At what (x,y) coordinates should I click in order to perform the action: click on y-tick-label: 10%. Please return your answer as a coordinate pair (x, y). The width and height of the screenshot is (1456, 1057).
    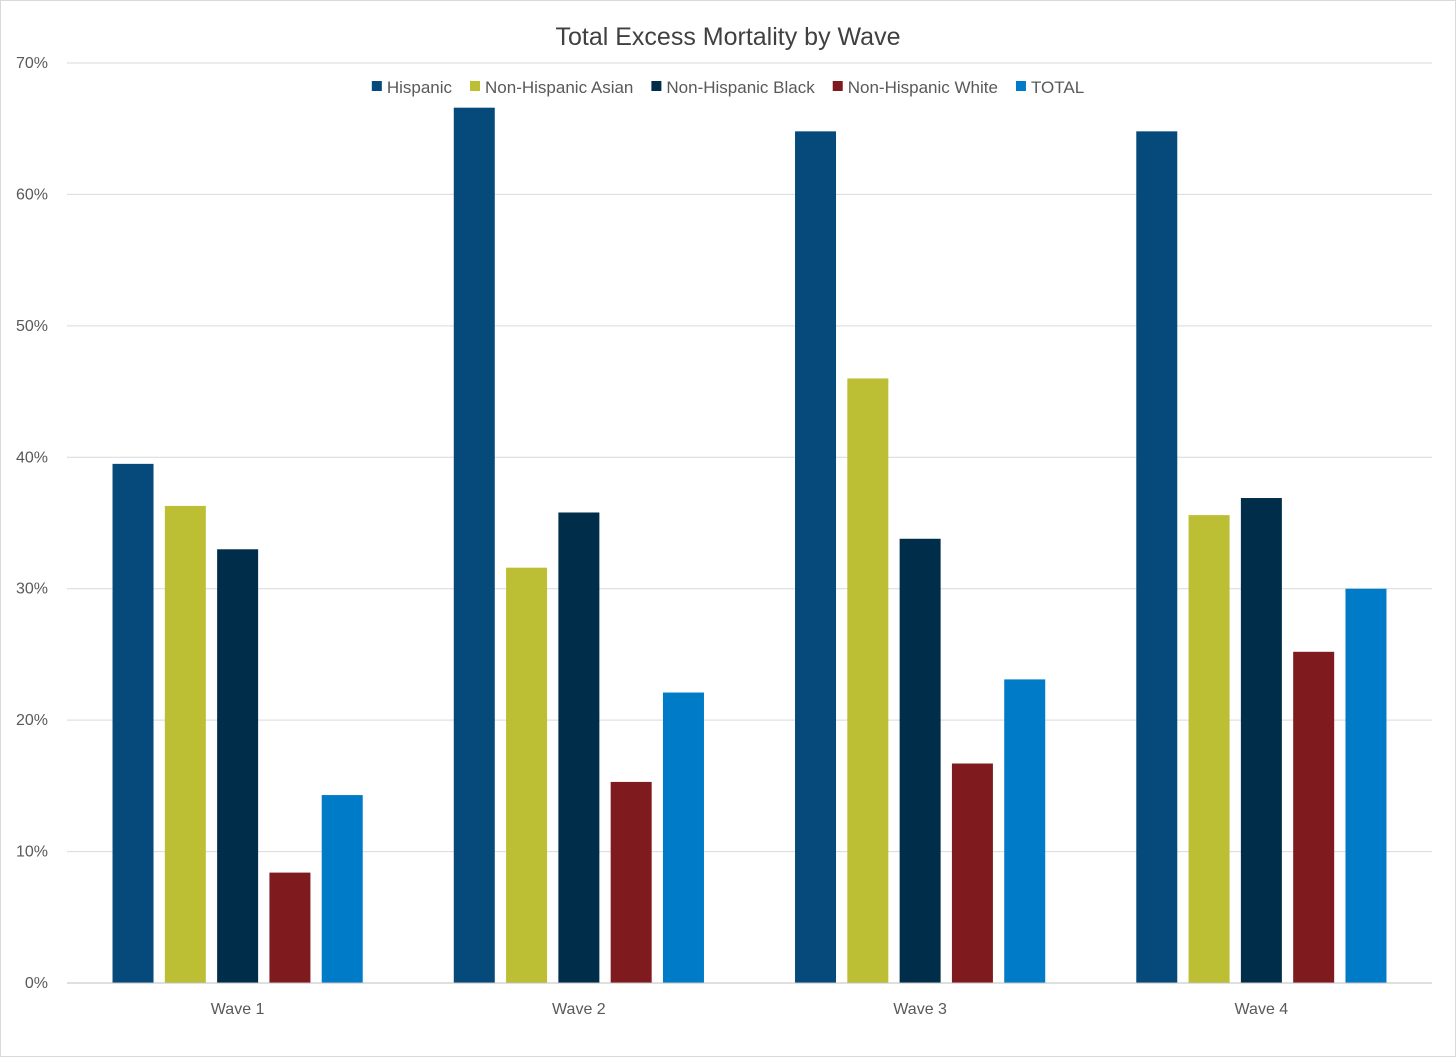
    Looking at the image, I should click on (32, 852).